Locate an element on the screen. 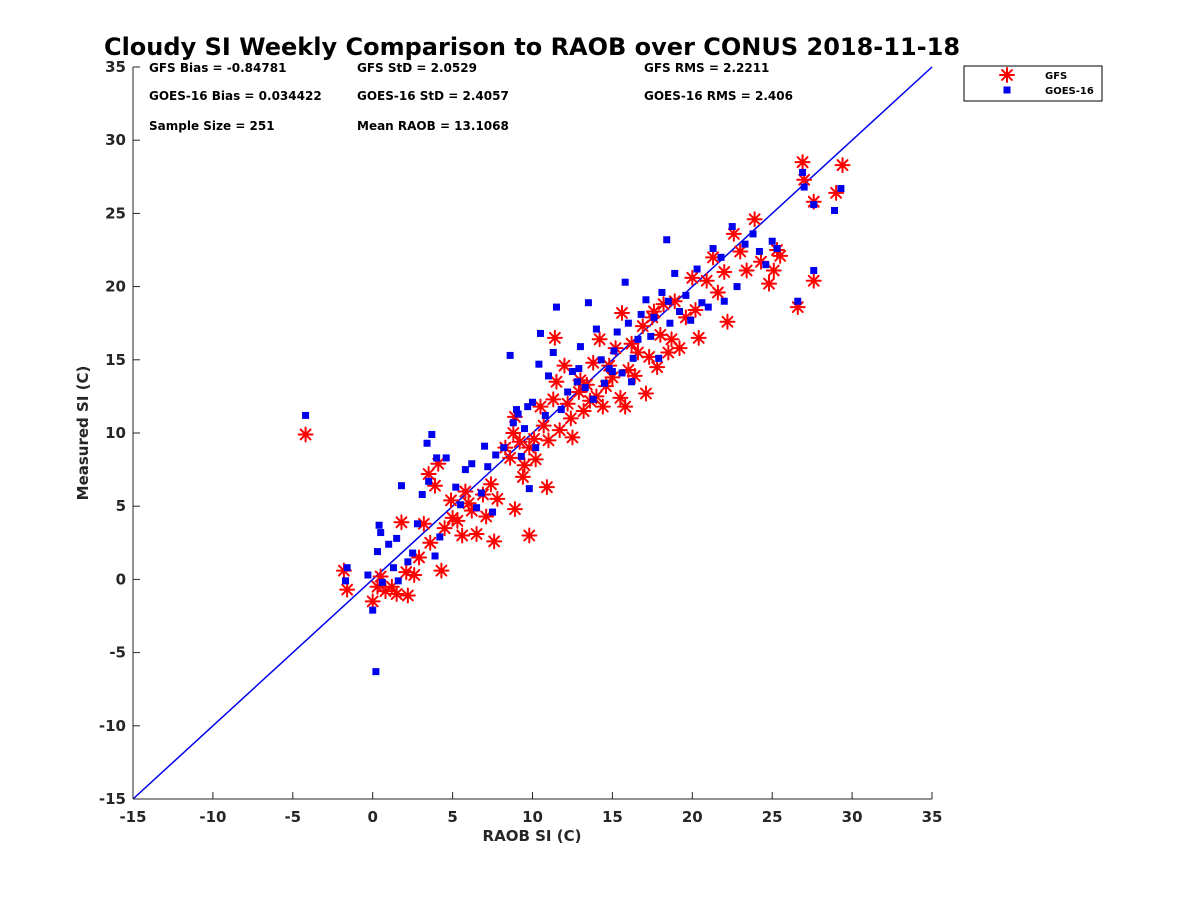  y-tick-label: -15 is located at coordinates (112, 799).